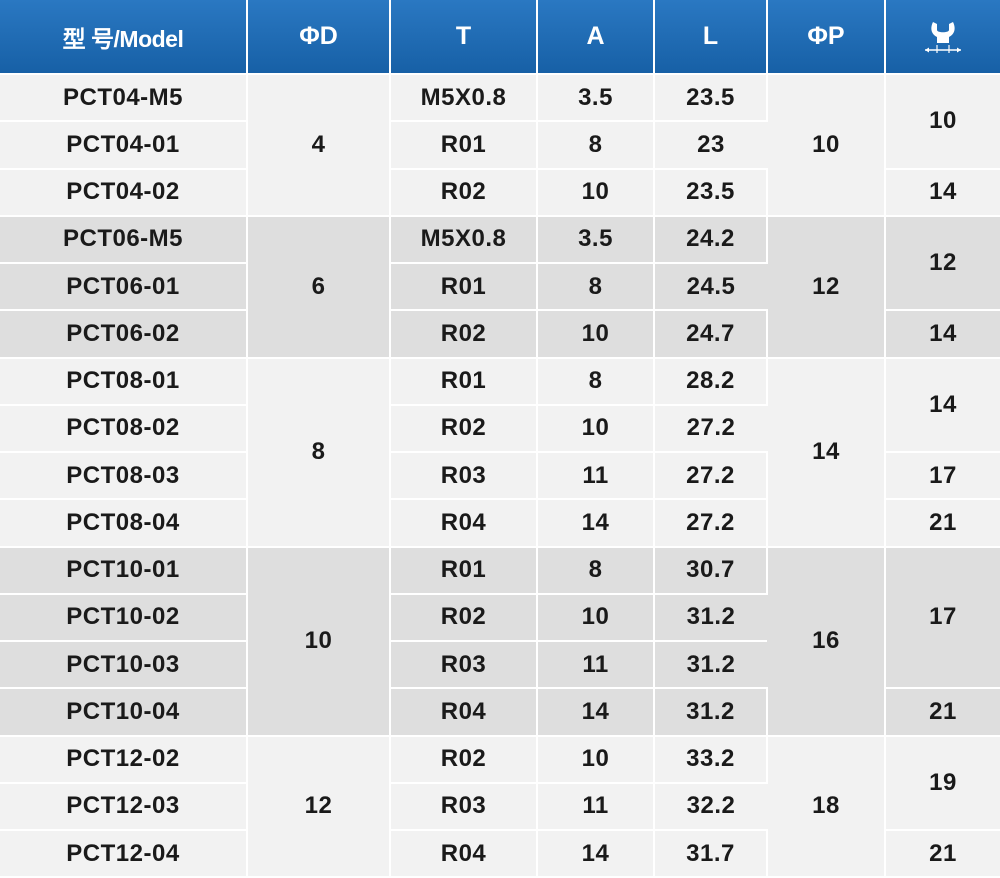  Describe the element at coordinates (711, 240) in the screenshot. I see `cell-l: 24.2` at that location.